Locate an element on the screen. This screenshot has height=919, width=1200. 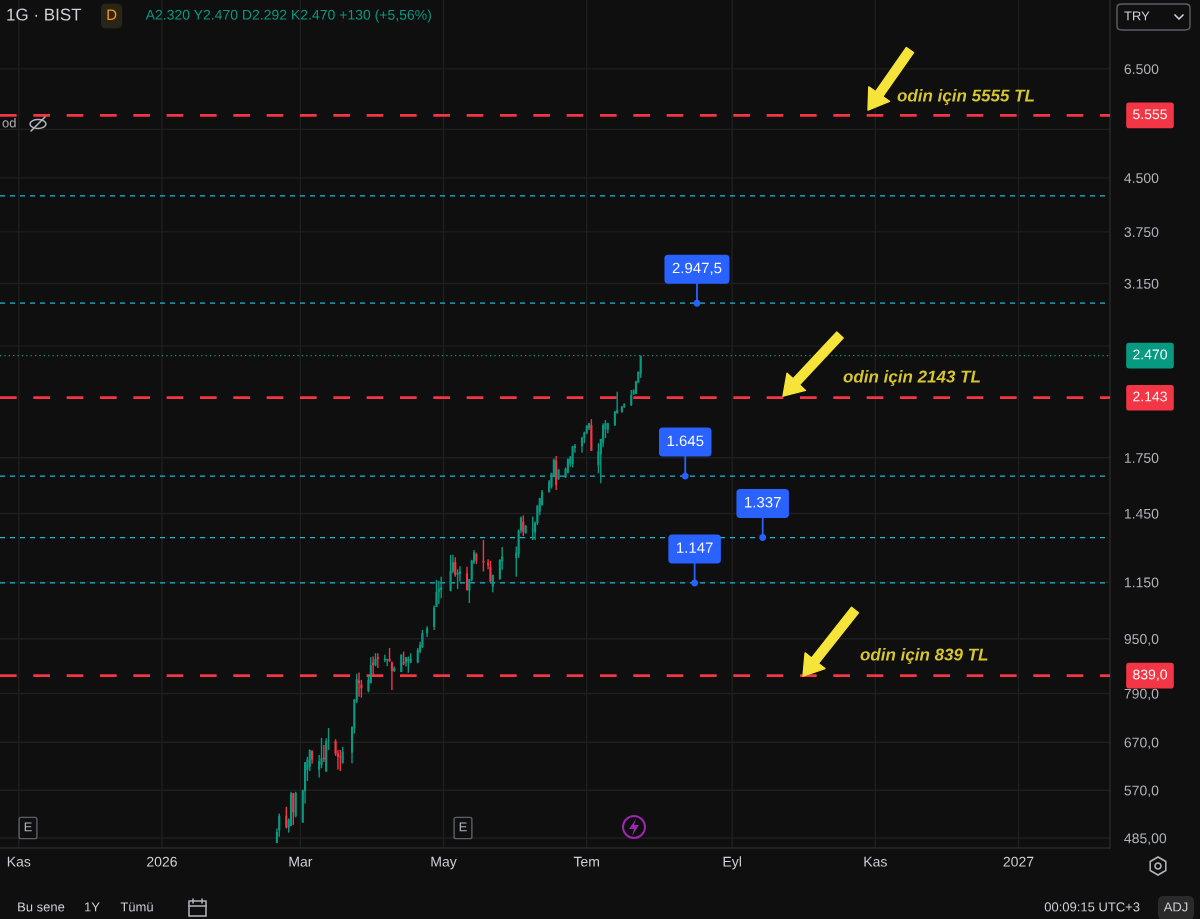
chart-title: 1G · BIST is located at coordinates (44, 14).